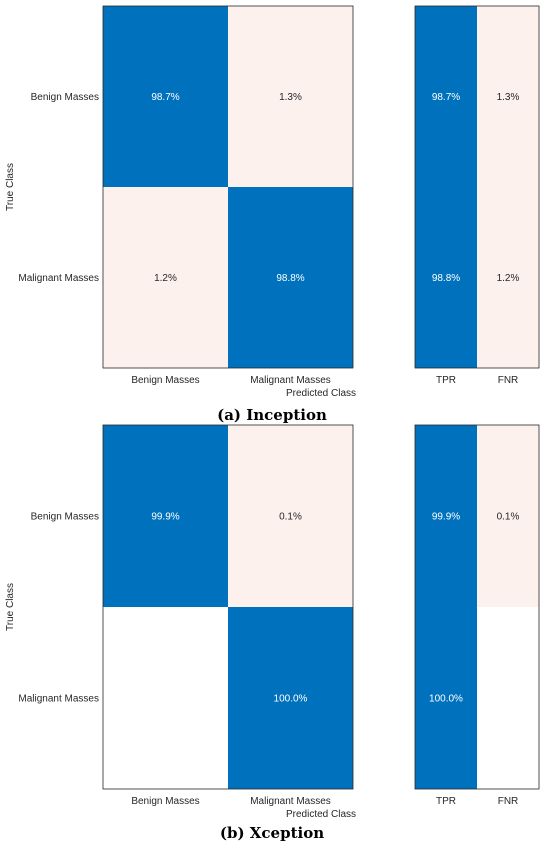 The image size is (550, 852). What do you see at coordinates (65, 97) in the screenshot?
I see `row-tick-label-0-0: Benign Masses` at bounding box center [65, 97].